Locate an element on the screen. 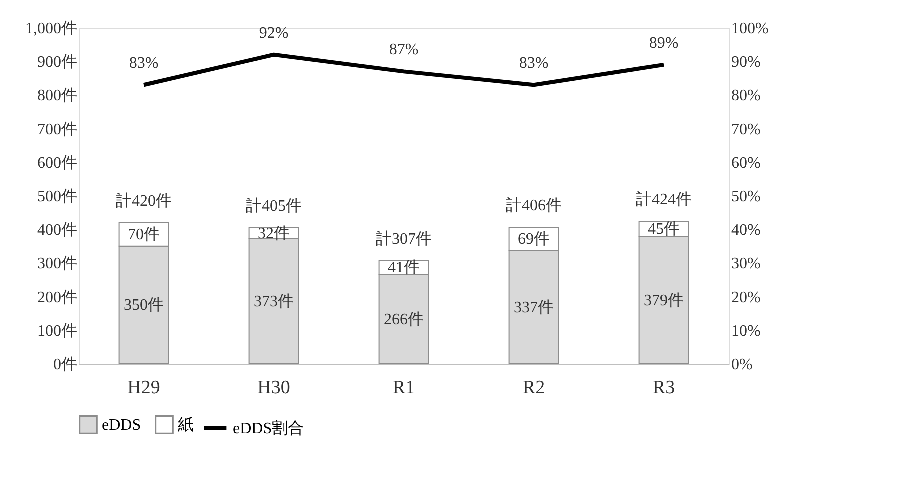  total-label: 計307件 is located at coordinates (404, 239).